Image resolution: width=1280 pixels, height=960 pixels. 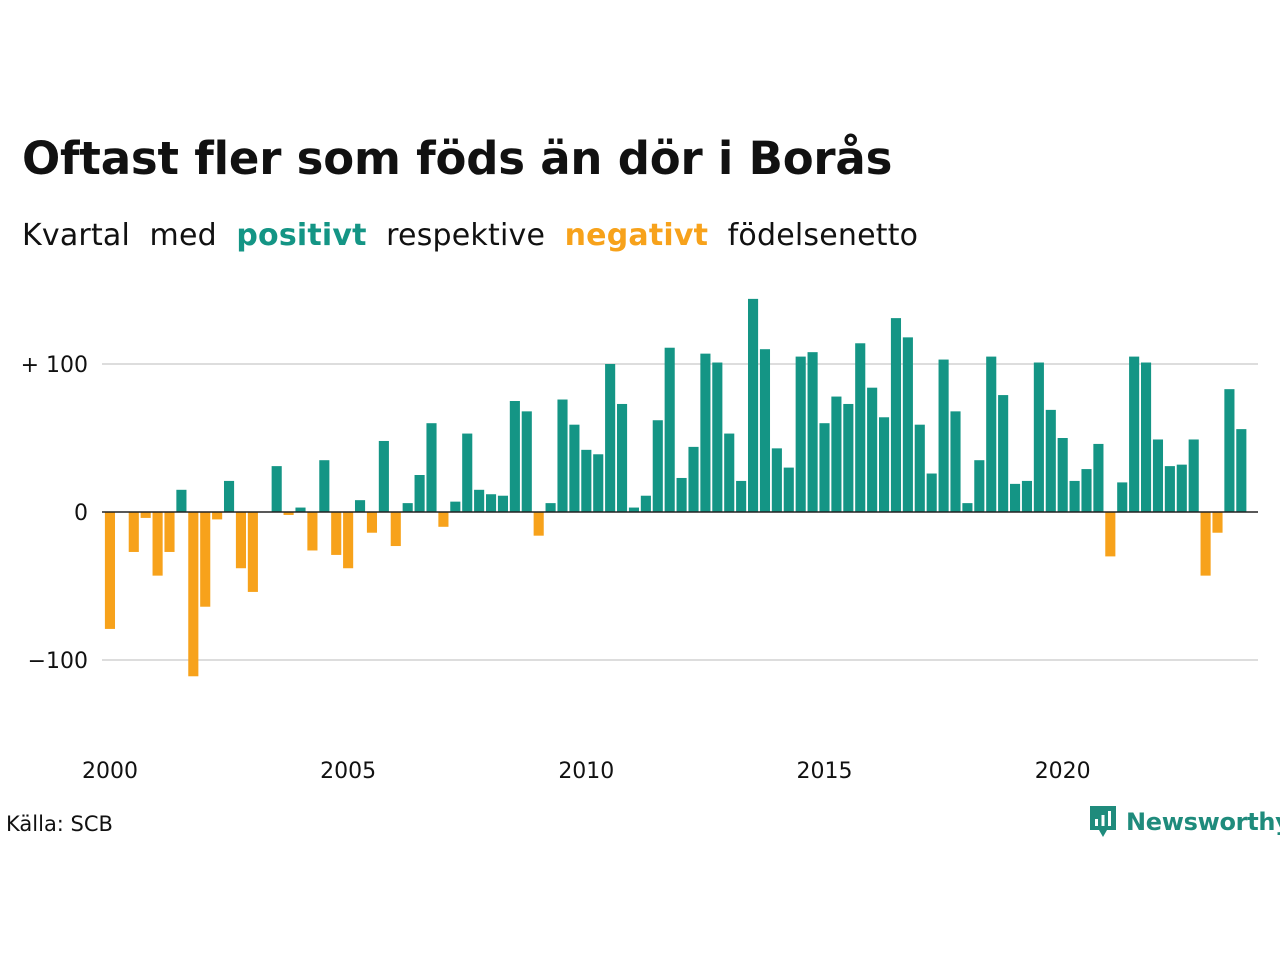 What do you see at coordinates (54, 513) in the screenshot?
I see `y-axis-ticks: + 100 0 −100` at bounding box center [54, 513].